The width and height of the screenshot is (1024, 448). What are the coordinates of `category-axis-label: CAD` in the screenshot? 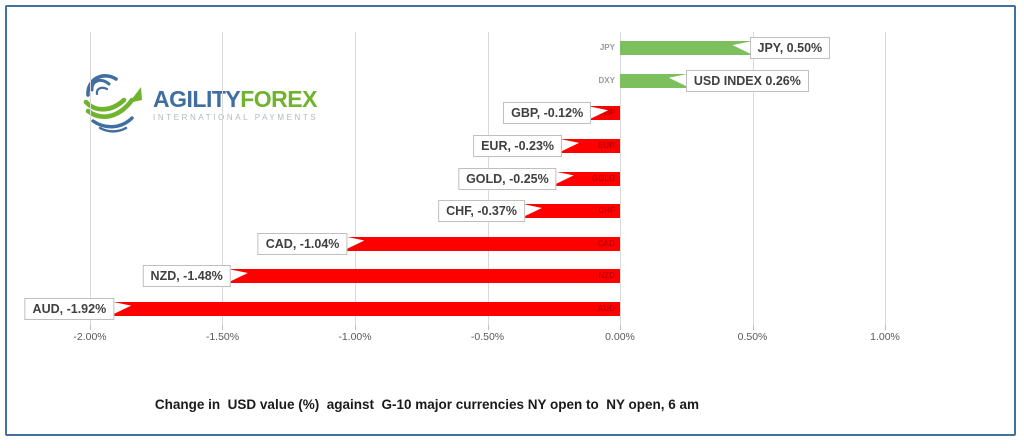 It's located at (606, 243).